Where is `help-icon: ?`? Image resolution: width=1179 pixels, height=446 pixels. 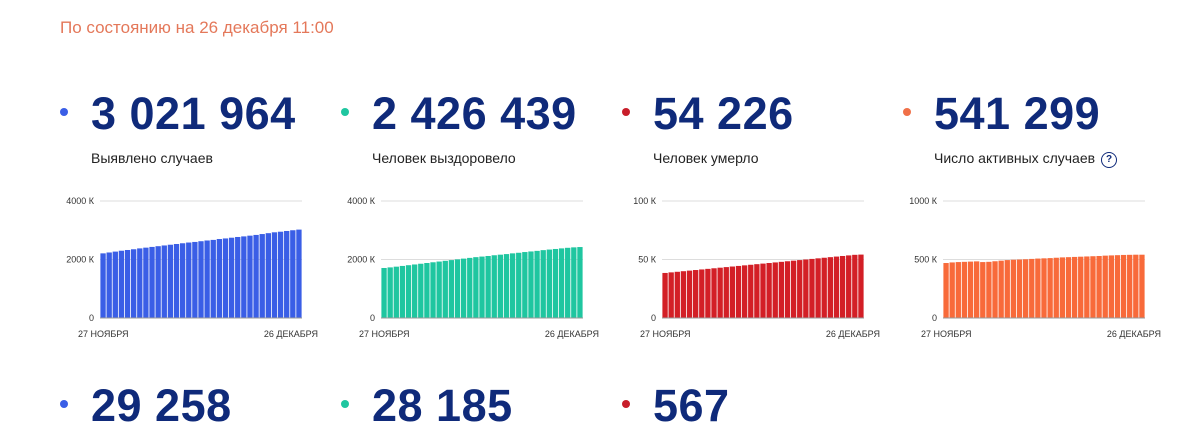 help-icon: ? is located at coordinates (1109, 160).